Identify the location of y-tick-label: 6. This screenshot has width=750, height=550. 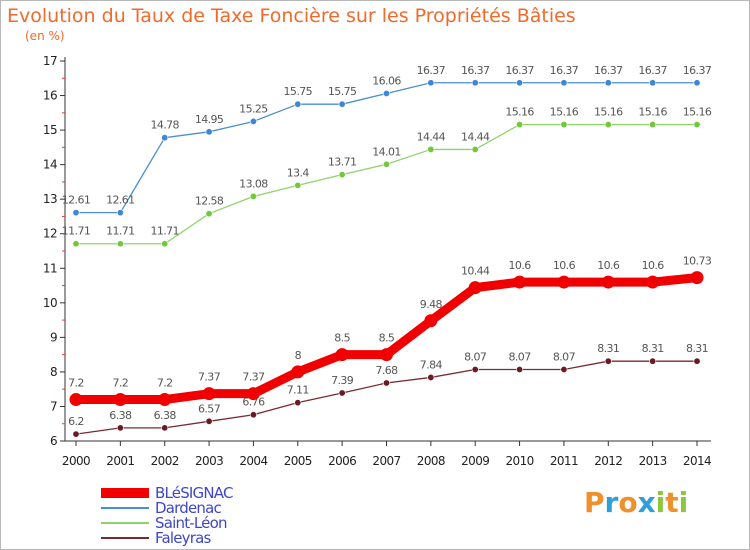
(53, 441).